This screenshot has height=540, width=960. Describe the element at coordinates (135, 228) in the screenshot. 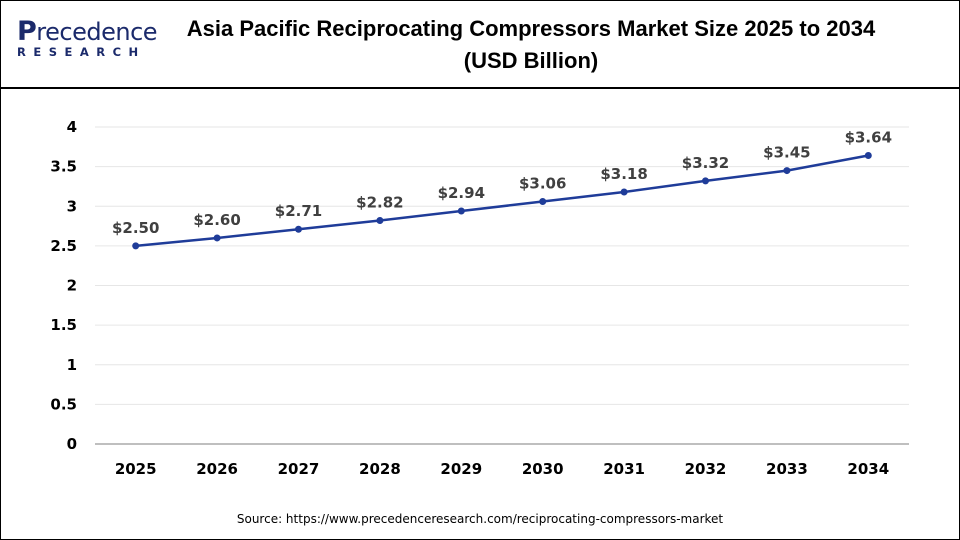

I see `data-label: $2.50` at that location.